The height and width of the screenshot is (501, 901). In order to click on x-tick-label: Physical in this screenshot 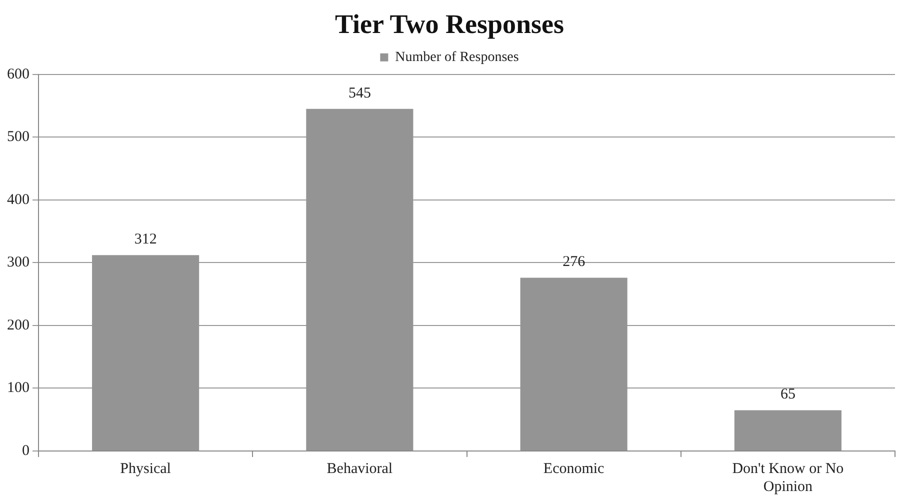, I will do `click(145, 468)`.